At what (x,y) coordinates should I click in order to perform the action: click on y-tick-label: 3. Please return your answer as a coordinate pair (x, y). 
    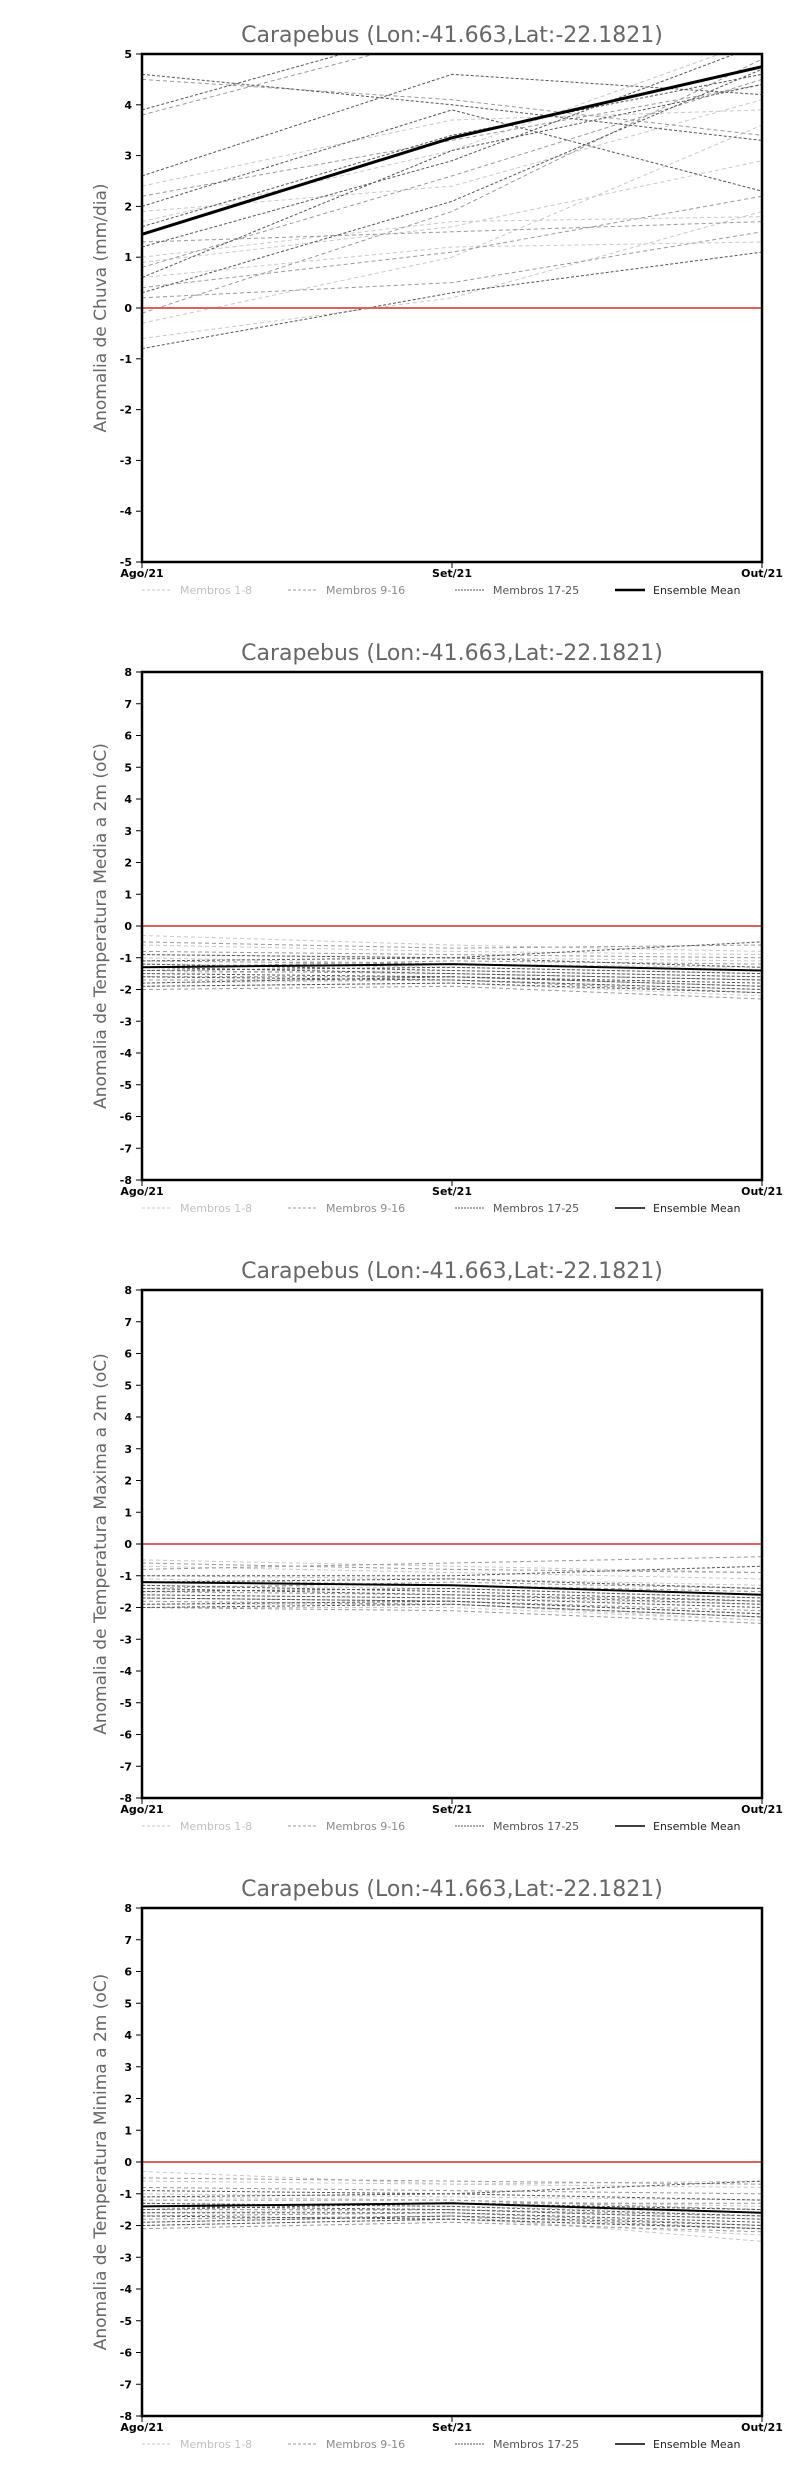
    Looking at the image, I should click on (128, 1449).